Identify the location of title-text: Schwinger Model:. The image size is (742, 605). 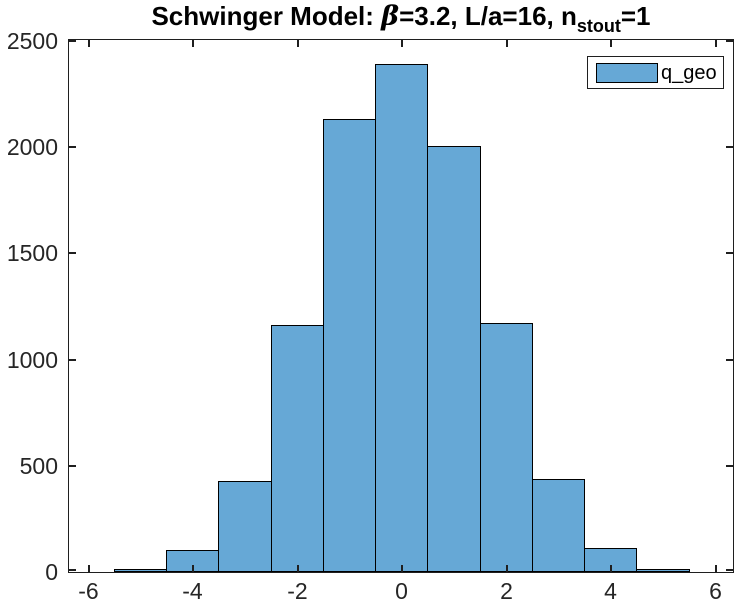
(266, 16).